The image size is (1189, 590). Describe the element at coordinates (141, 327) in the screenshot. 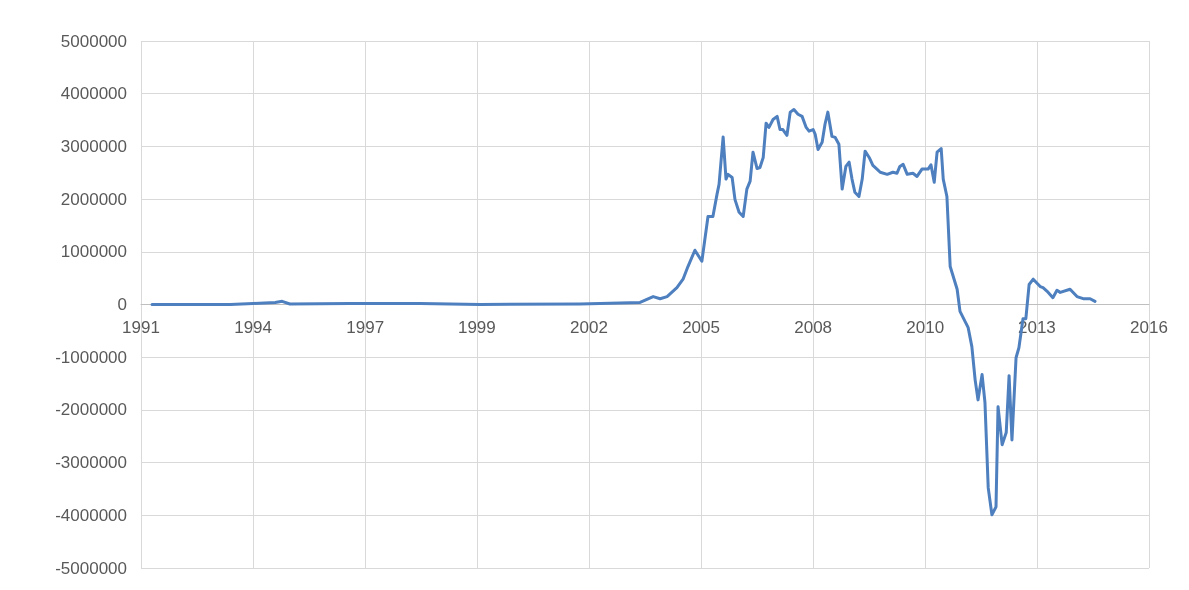

I see `x-tick-label: 1991` at that location.